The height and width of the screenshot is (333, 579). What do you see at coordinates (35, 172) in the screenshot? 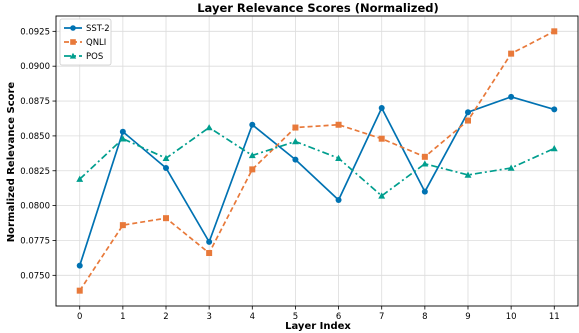
I see `y-tick-label: 0.0825` at bounding box center [35, 172].